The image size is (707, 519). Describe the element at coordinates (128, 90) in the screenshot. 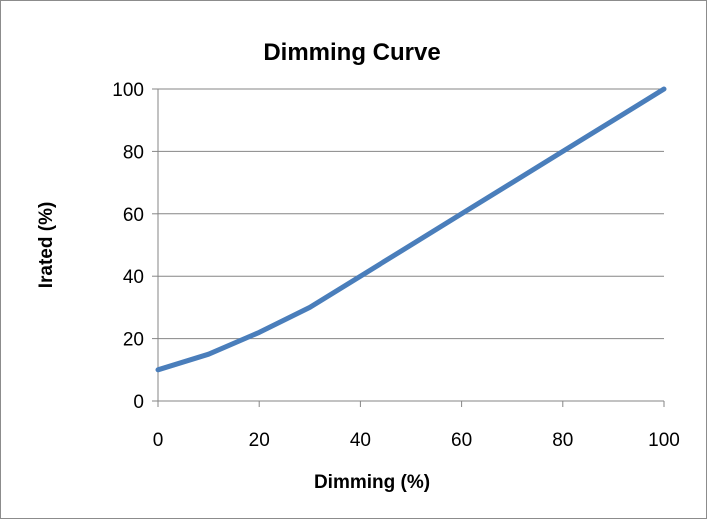

I see `y-tick-label-5: 100` at that location.